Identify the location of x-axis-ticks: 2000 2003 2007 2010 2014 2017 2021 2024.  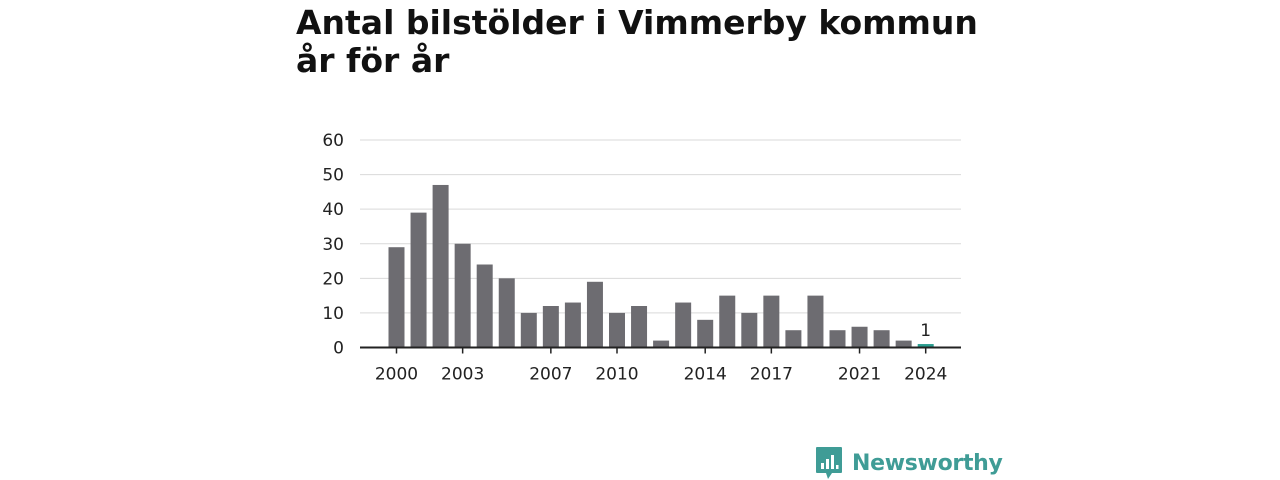
(661, 366).